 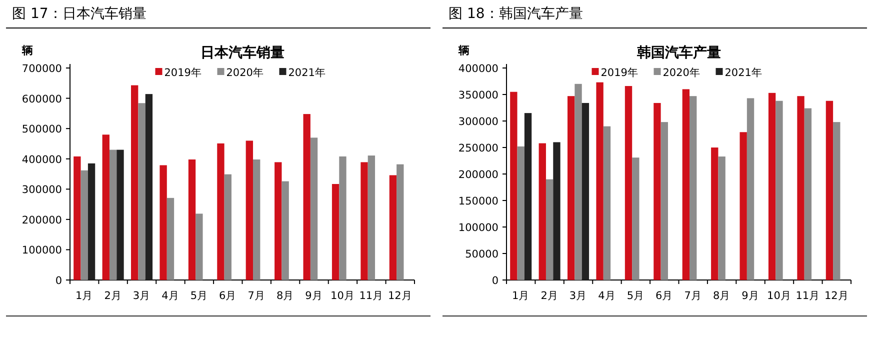 I want to click on y-tick-label: 300000, so click(x=42, y=190).